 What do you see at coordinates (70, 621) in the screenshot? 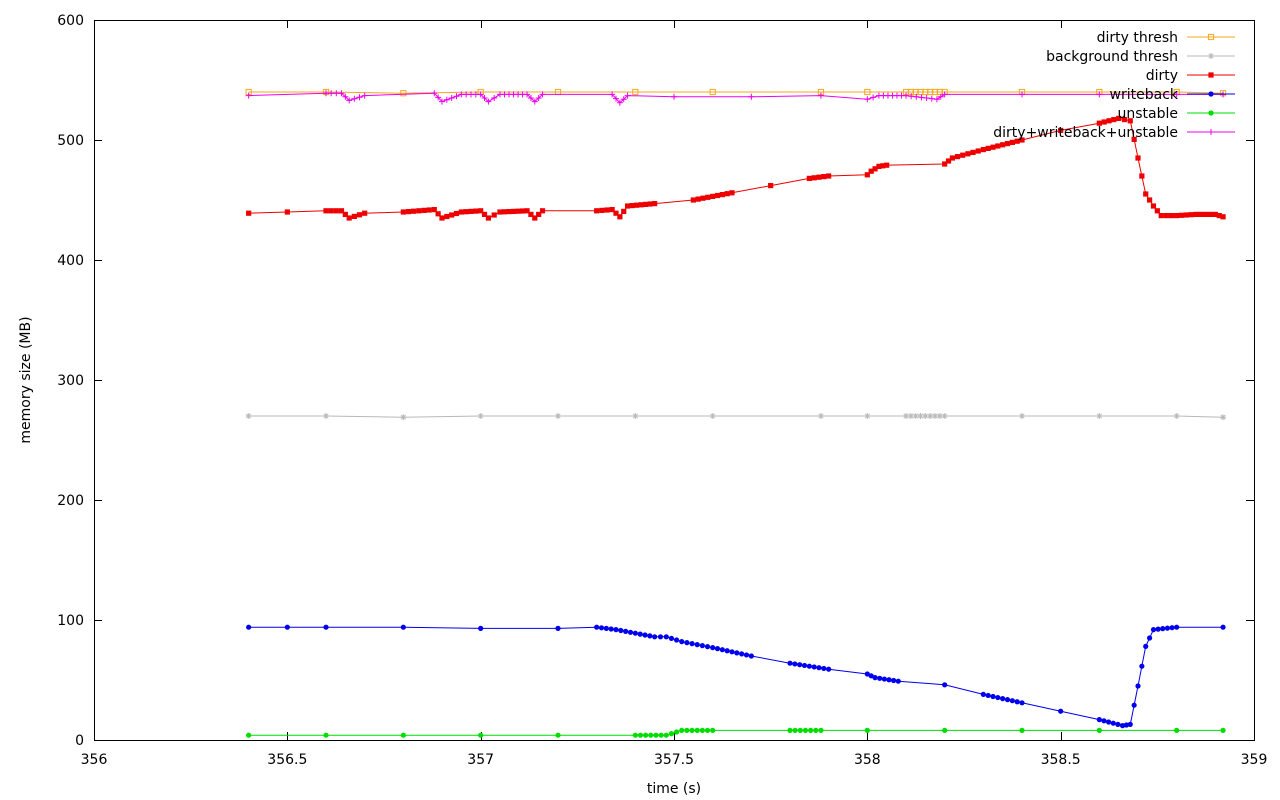
I see `y-tick-label: 100` at bounding box center [70, 621].